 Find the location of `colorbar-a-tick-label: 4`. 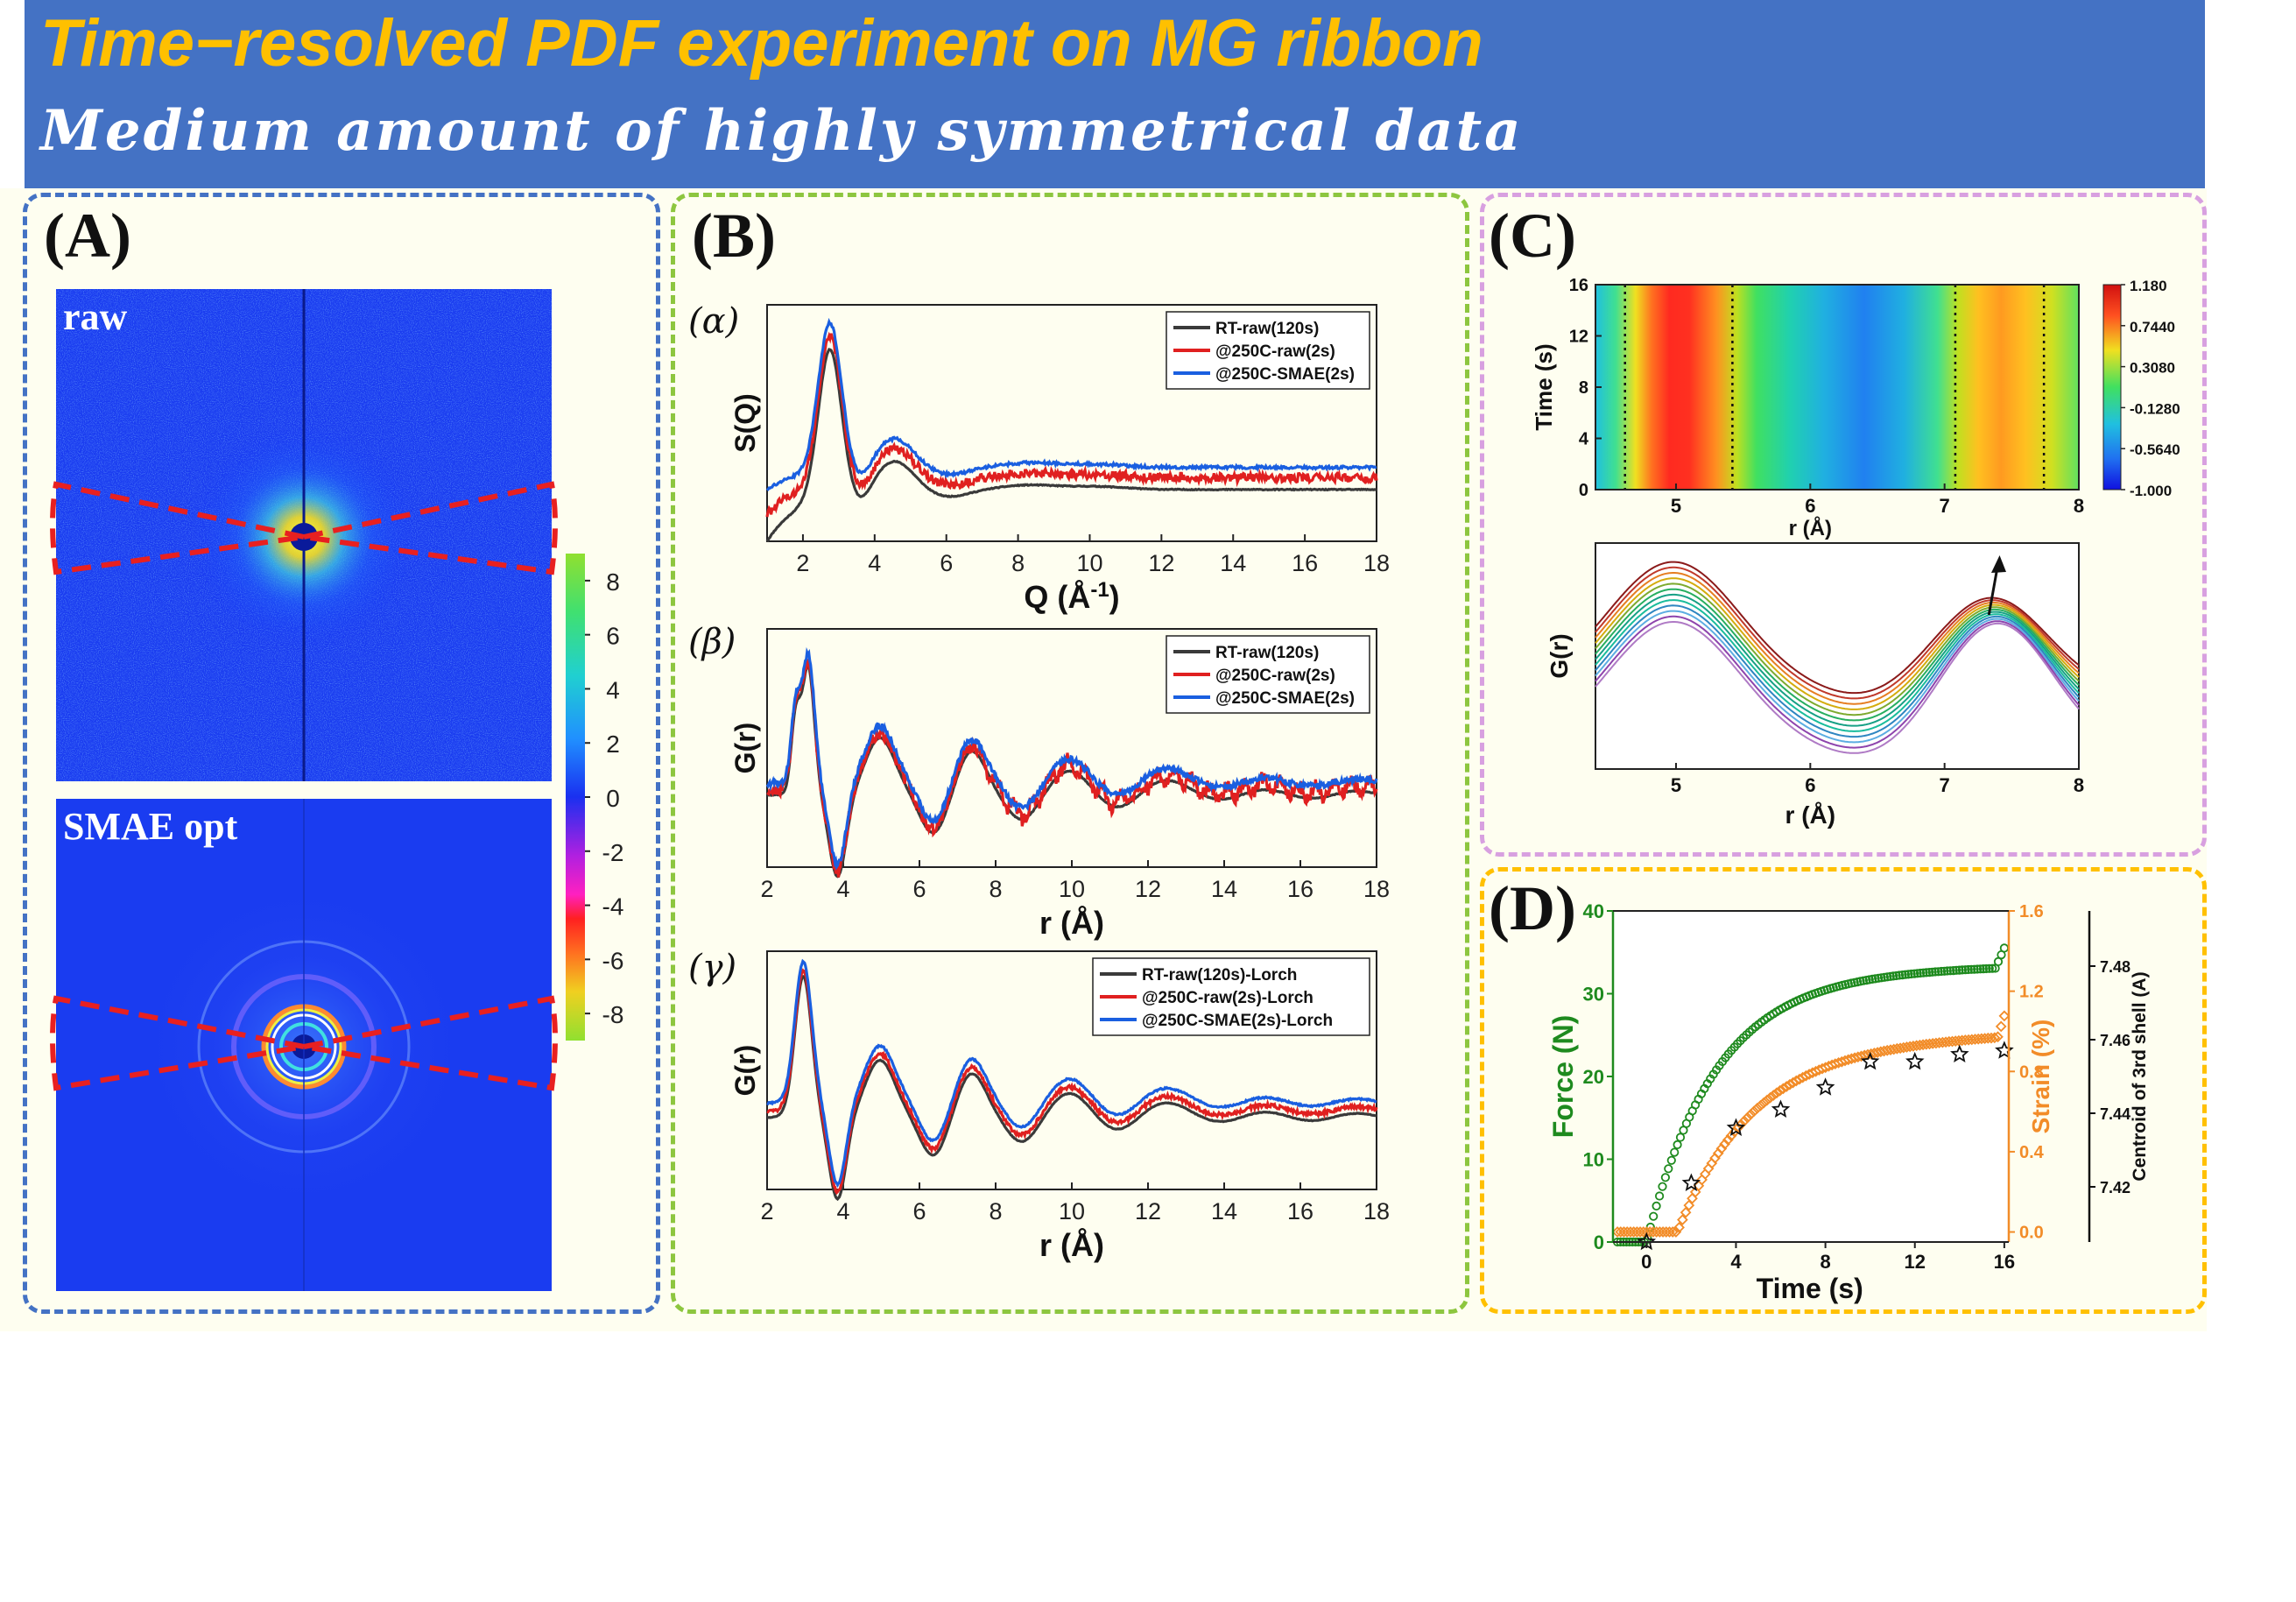

colorbar-a-tick-label: 4 is located at coordinates (613, 689).